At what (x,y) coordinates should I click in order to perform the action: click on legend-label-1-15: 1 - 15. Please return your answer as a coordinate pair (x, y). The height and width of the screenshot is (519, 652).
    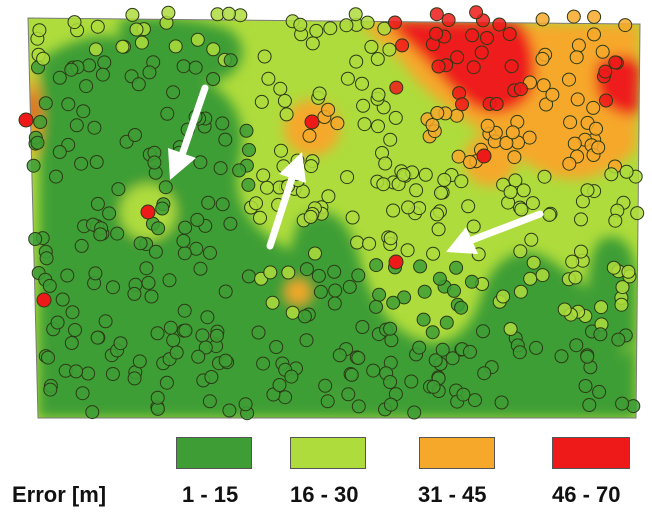
    Looking at the image, I should click on (210, 494).